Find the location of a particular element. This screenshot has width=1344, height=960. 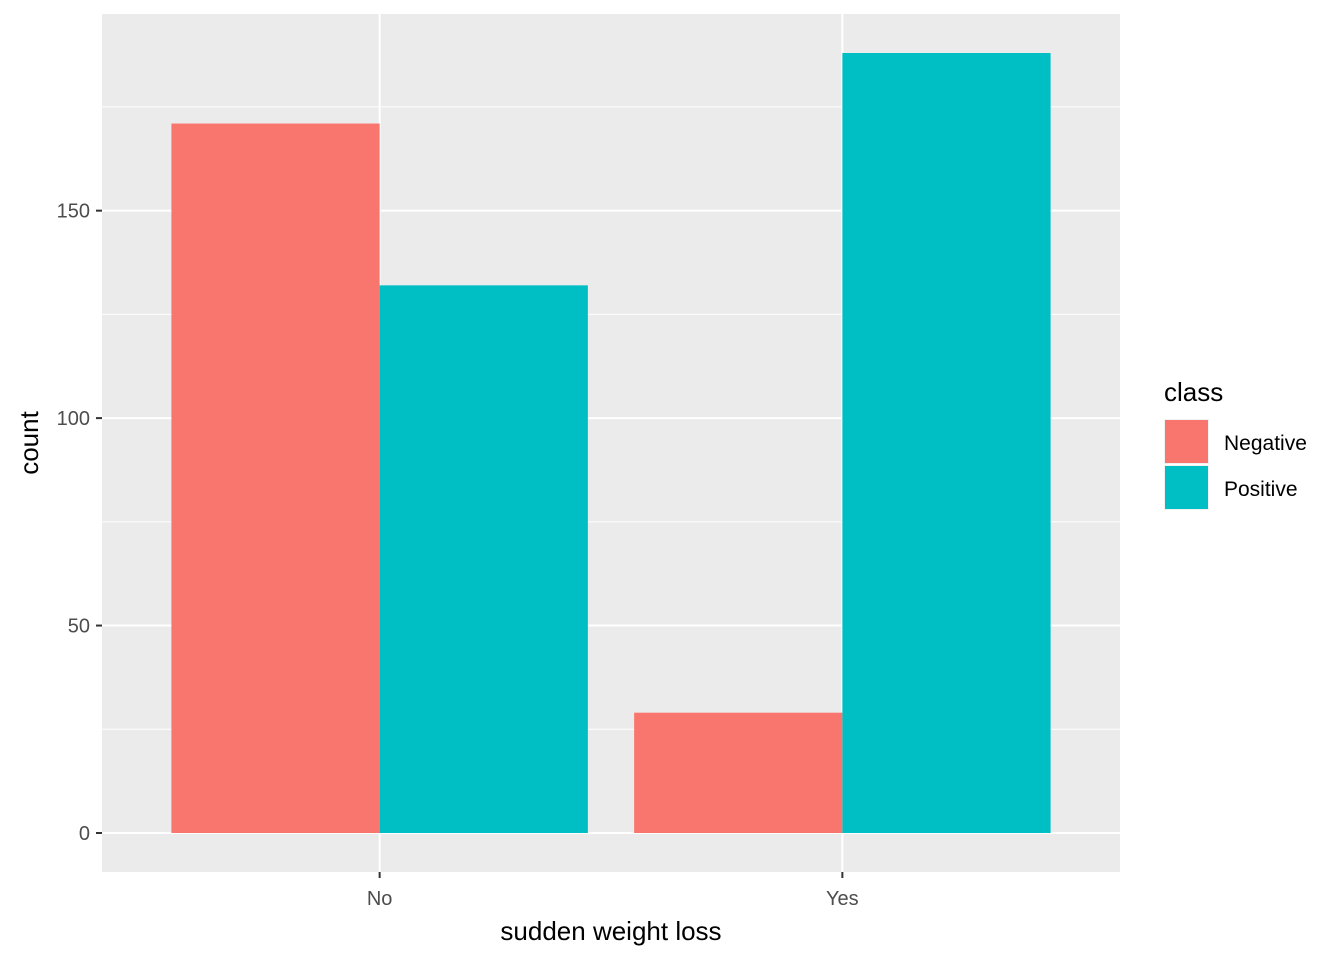

legend-key-negative is located at coordinates (1186, 441).